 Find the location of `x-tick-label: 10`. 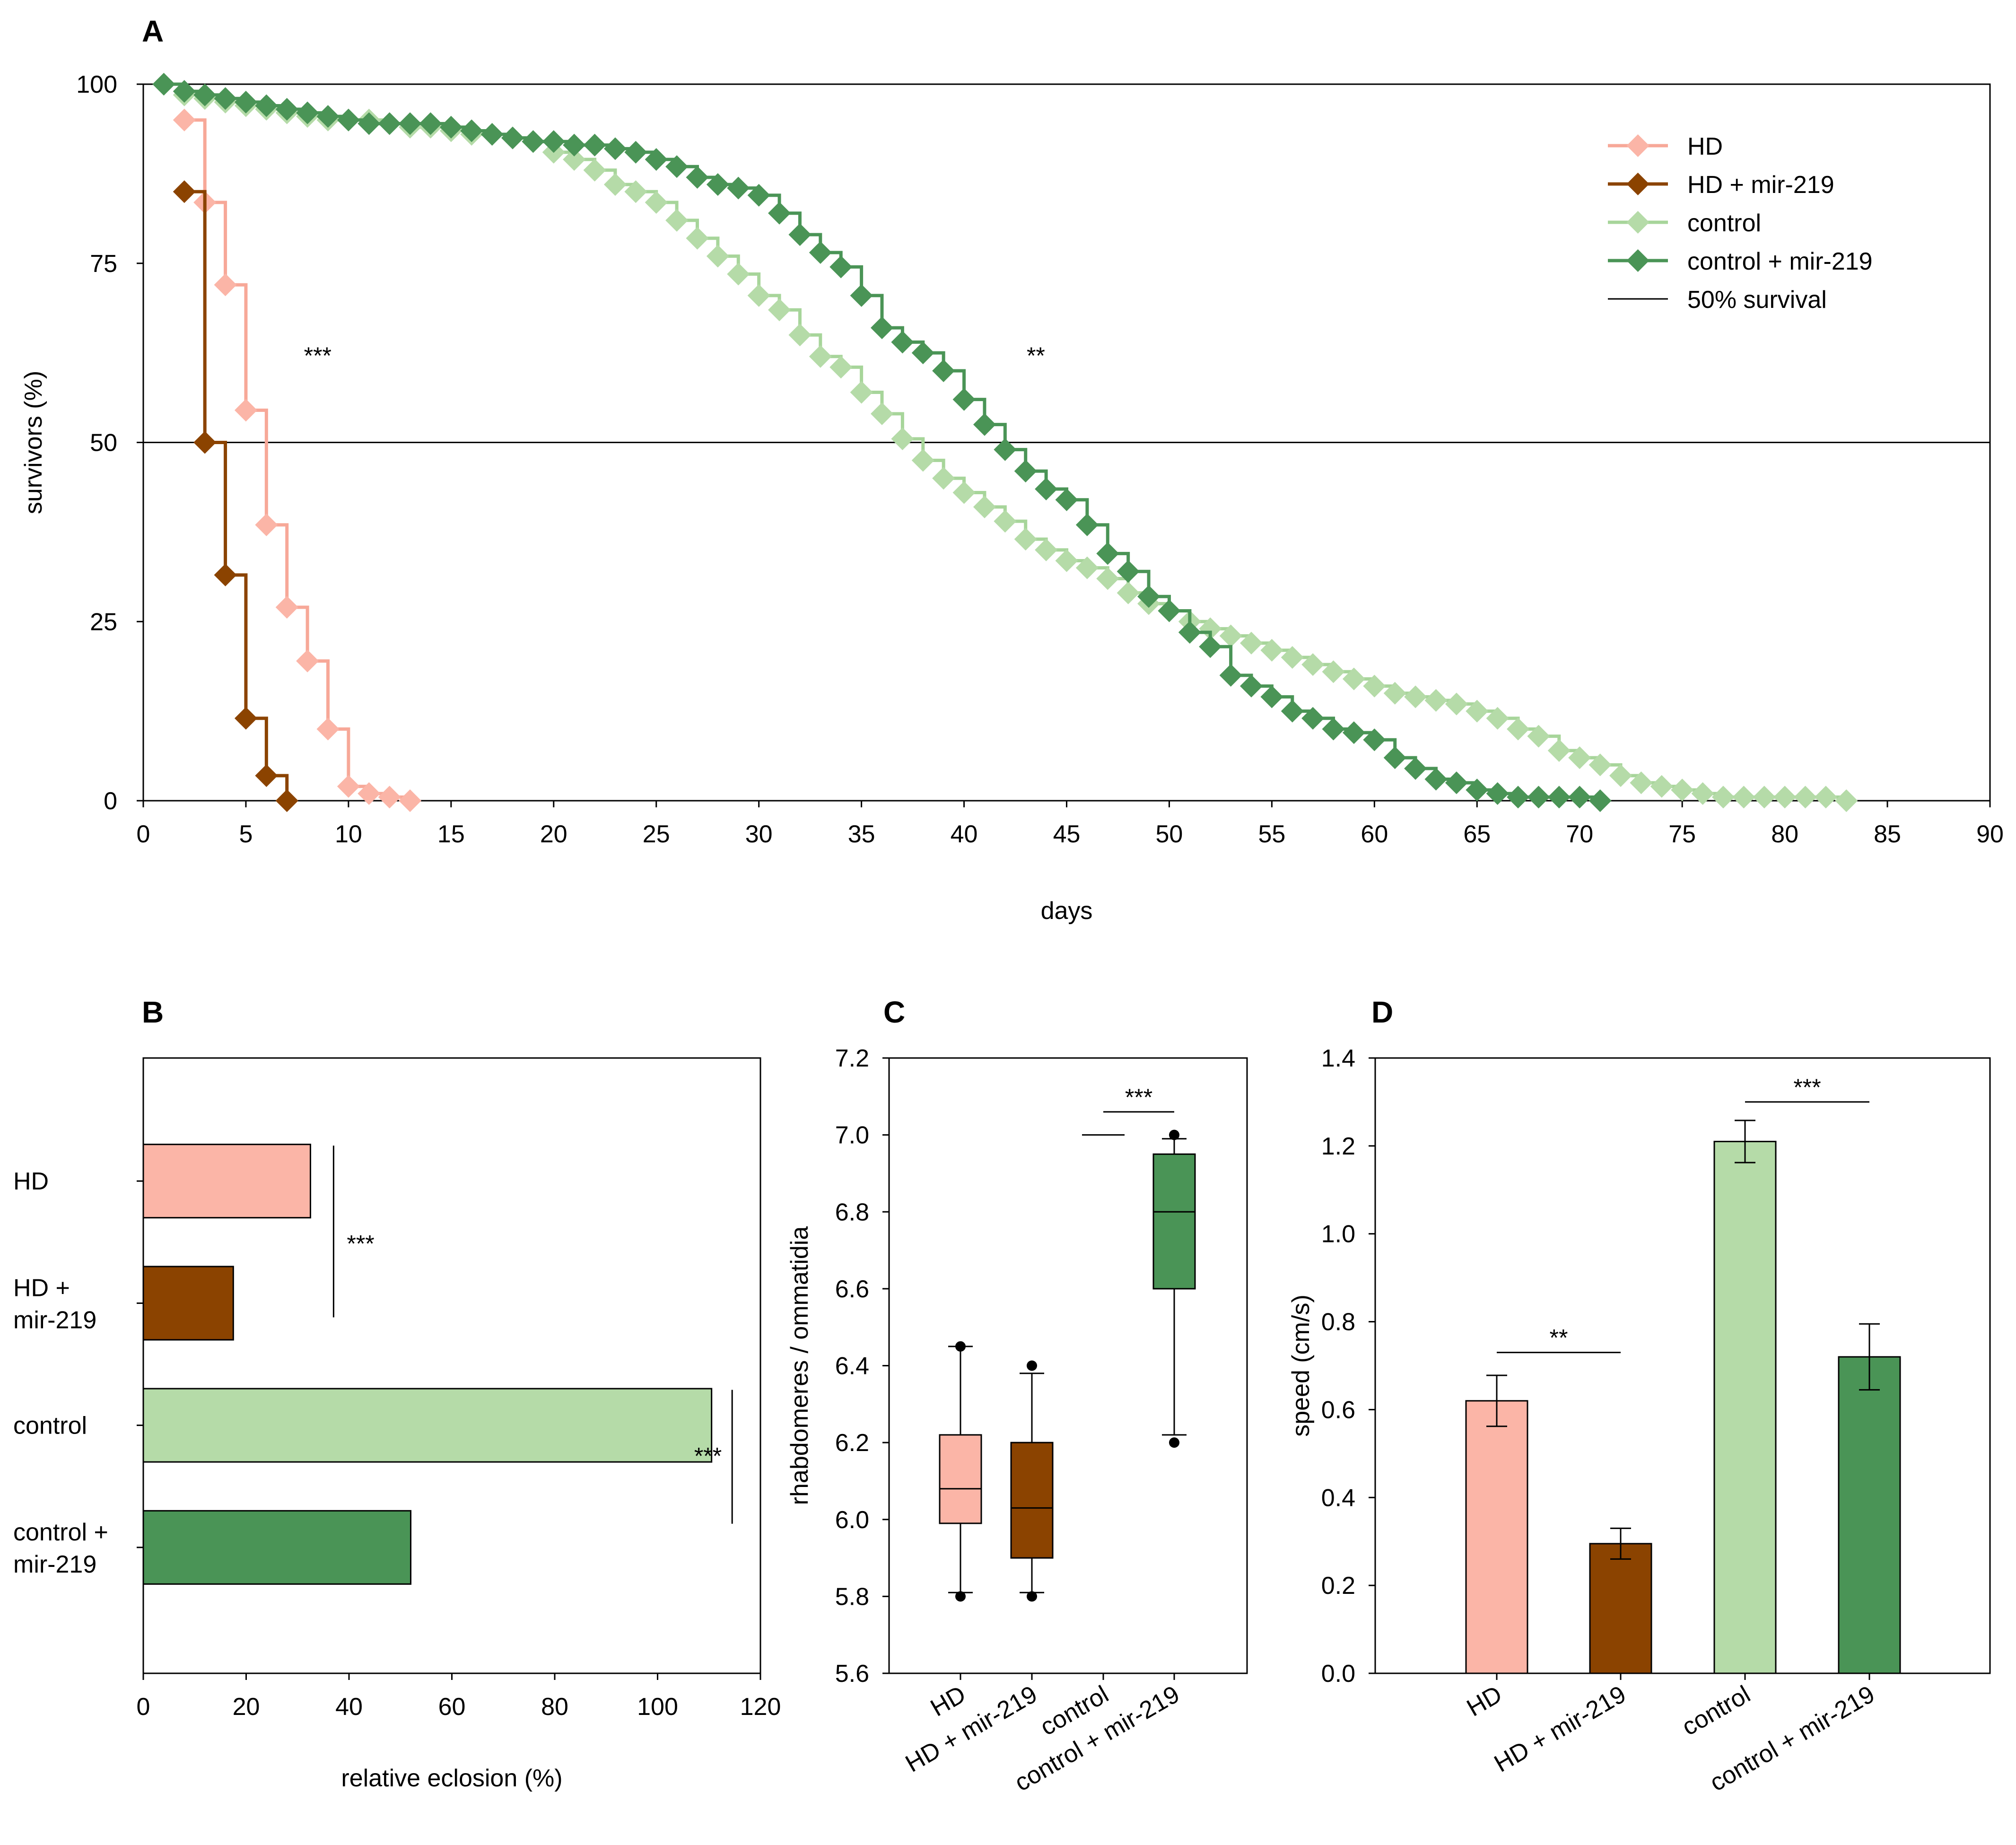

x-tick-label: 10 is located at coordinates (348, 834).